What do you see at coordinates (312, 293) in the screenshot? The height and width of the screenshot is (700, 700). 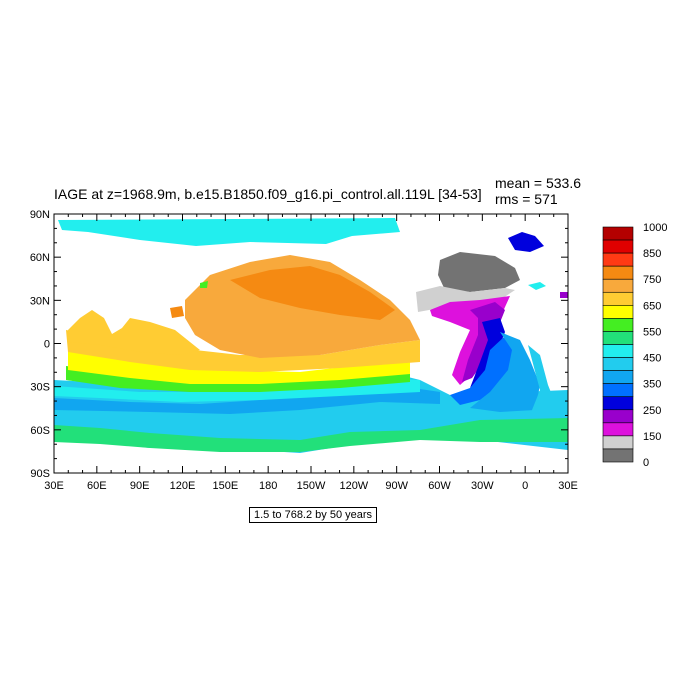 I see `pacific-orange-core` at bounding box center [312, 293].